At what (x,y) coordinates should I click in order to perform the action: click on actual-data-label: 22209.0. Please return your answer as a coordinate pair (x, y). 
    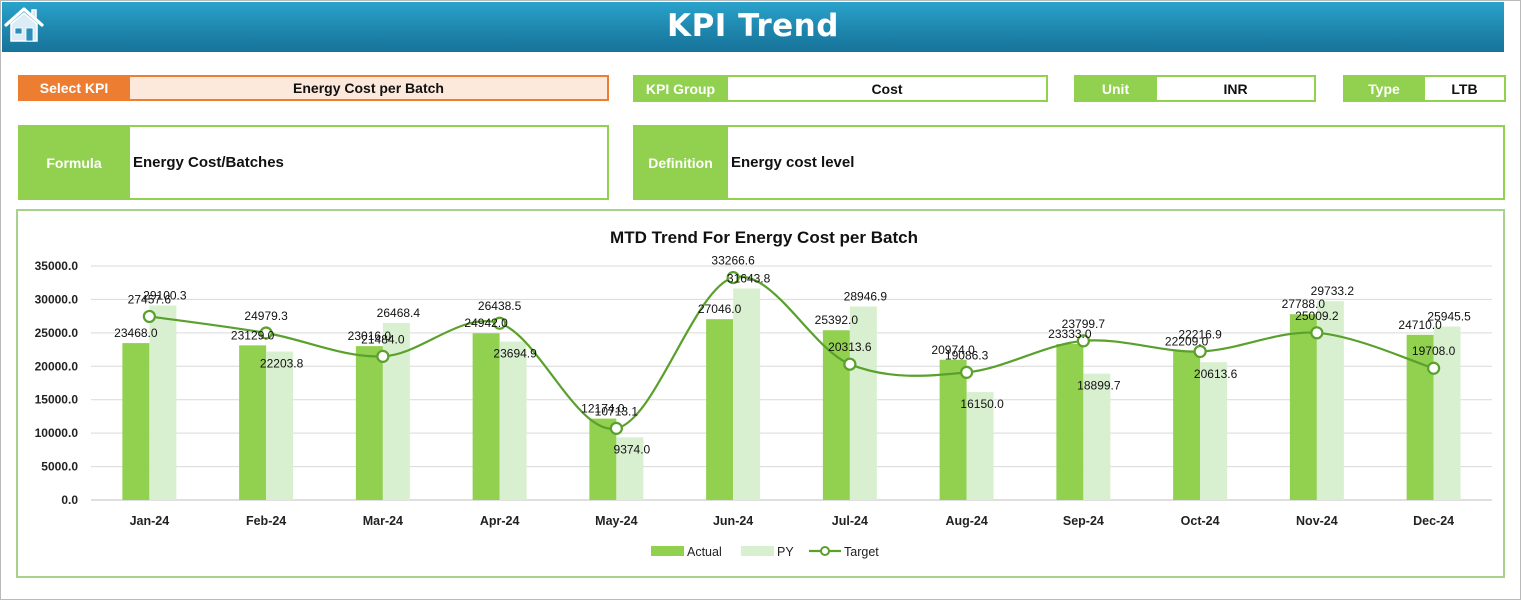
    Looking at the image, I should click on (1187, 342).